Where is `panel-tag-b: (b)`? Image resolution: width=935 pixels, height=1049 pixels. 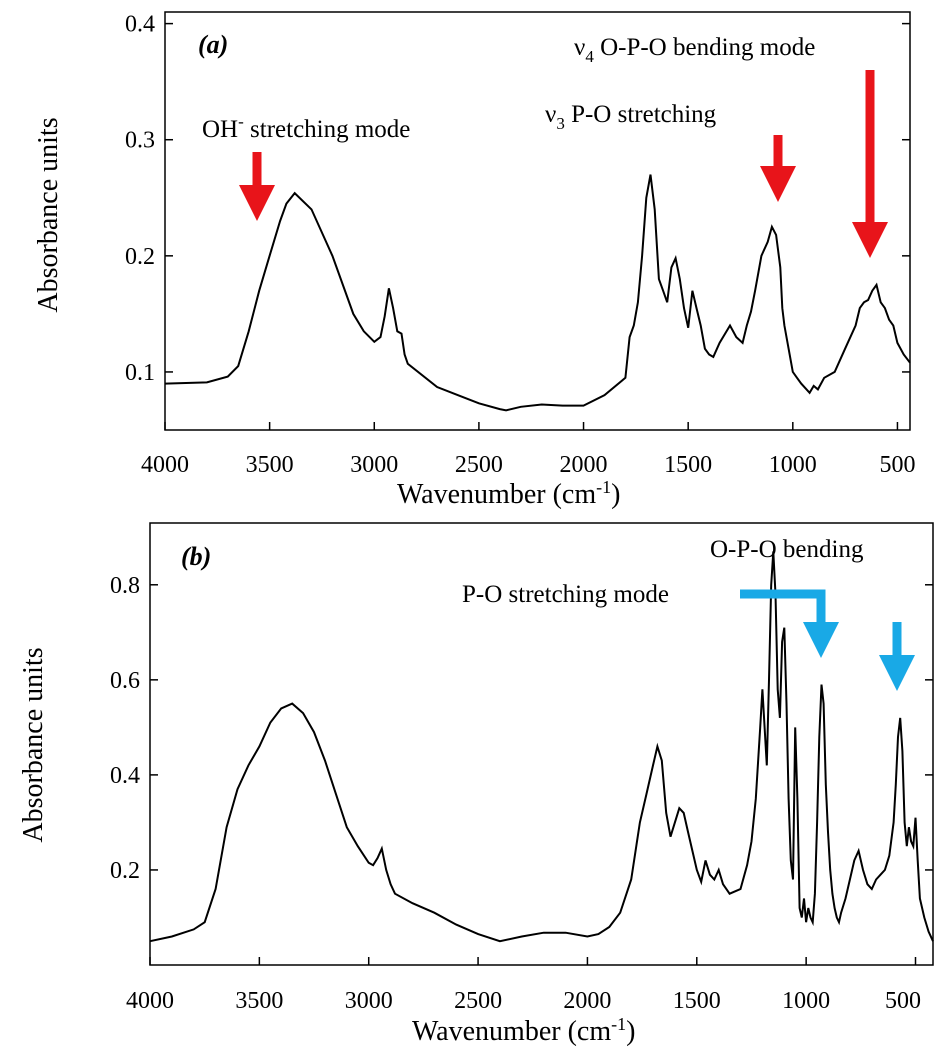 panel-tag-b: (b) is located at coordinates (196, 556).